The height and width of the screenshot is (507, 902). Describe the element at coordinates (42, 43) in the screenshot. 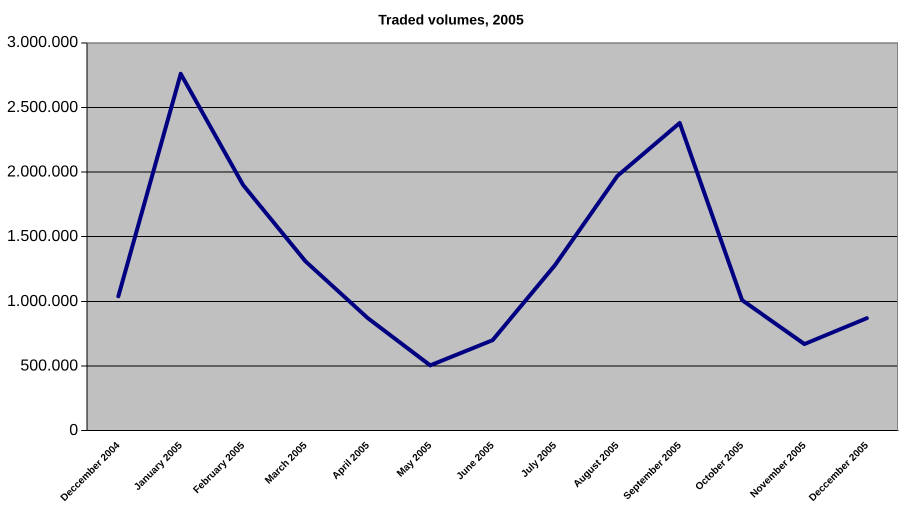

I see `y-tick-label: 3.000.000` at that location.